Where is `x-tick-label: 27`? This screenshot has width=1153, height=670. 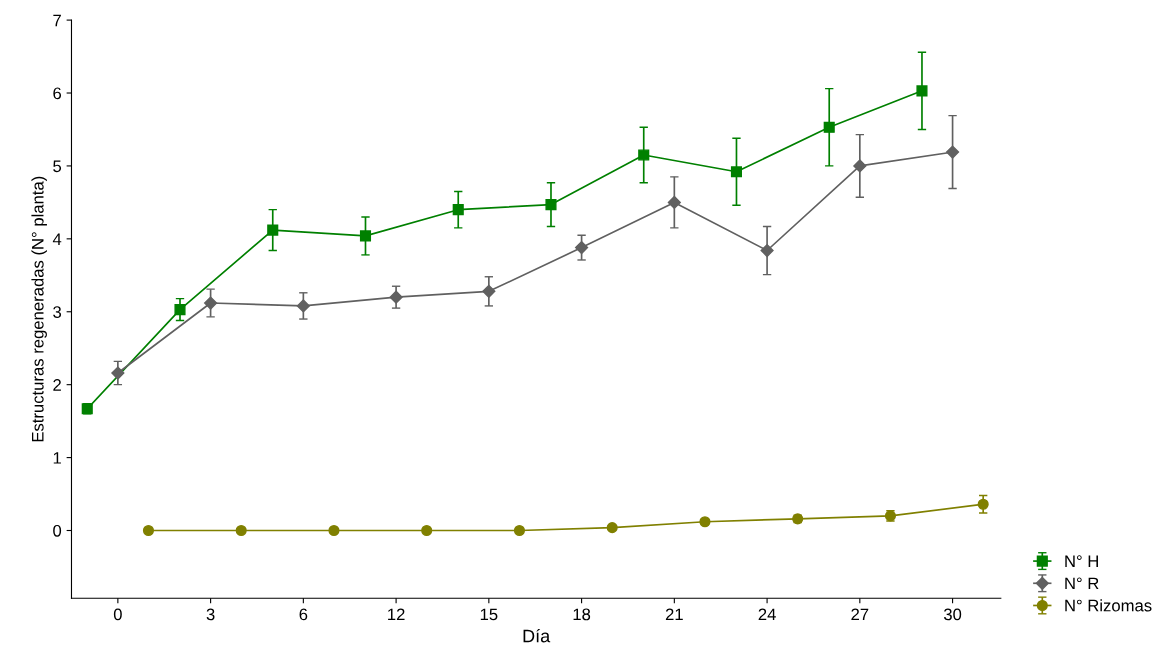
x-tick-label: 27 is located at coordinates (860, 614).